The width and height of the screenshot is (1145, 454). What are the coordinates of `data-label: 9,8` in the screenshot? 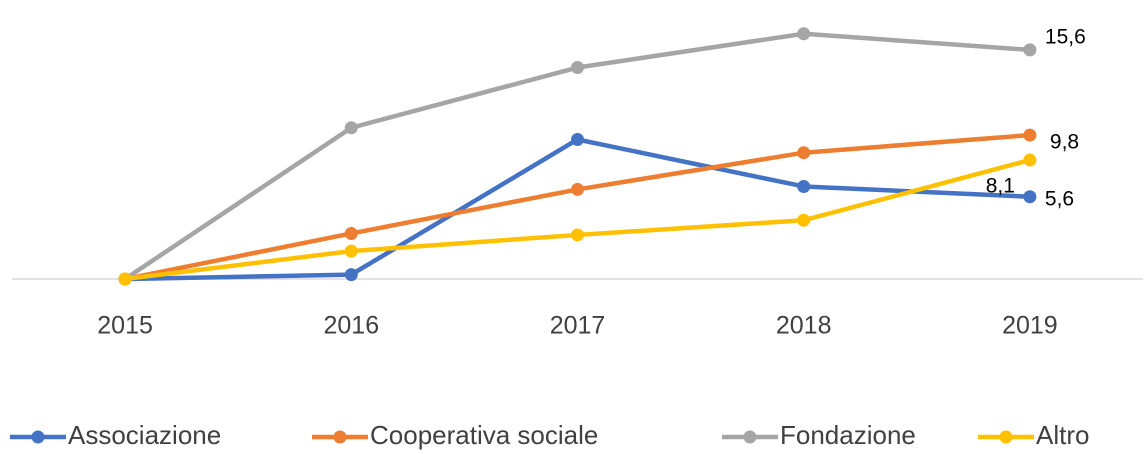 It's located at (1064, 142).